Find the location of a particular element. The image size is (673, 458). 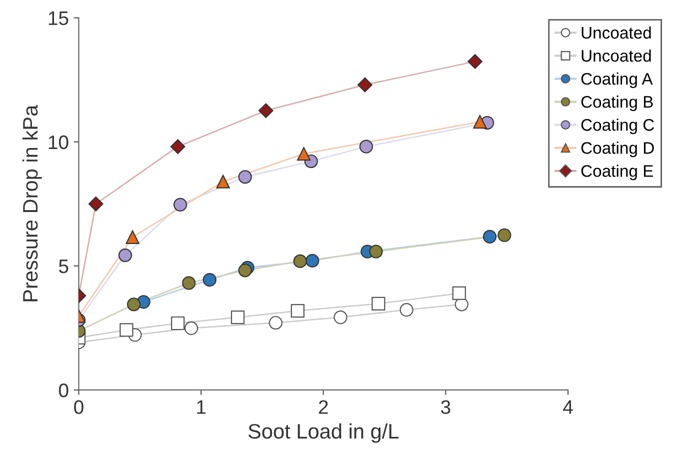

x-tick-label: 4 is located at coordinates (568, 407).